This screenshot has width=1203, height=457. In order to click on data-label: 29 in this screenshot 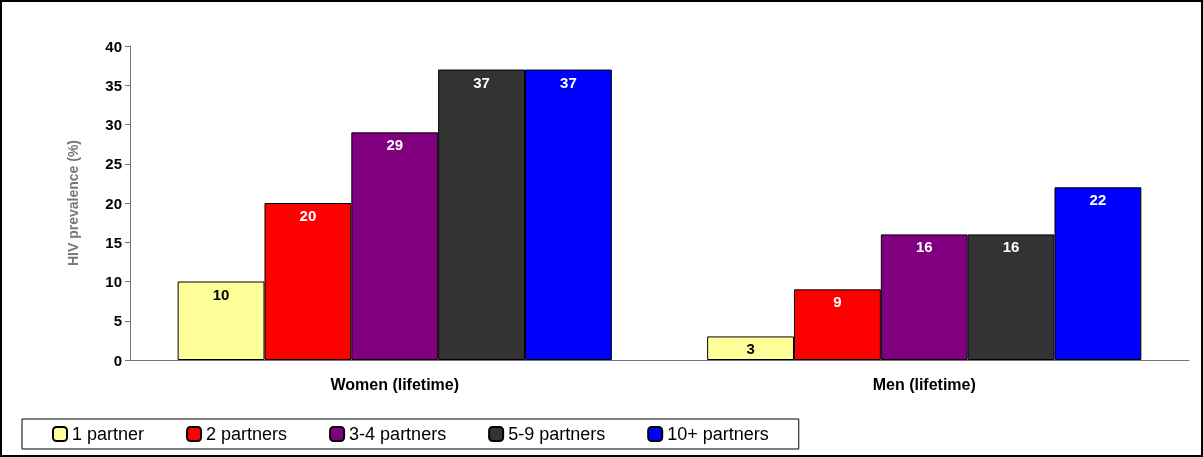, I will do `click(395, 145)`.